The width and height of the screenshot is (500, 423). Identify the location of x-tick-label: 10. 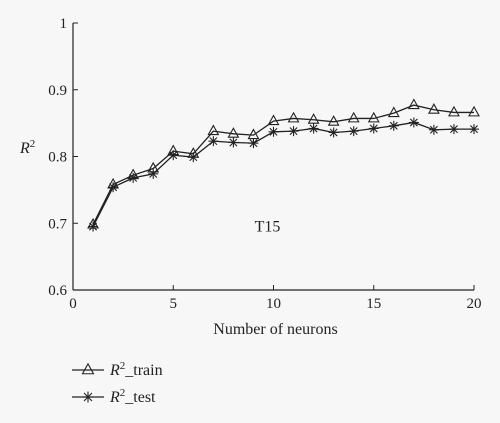
(273, 304).